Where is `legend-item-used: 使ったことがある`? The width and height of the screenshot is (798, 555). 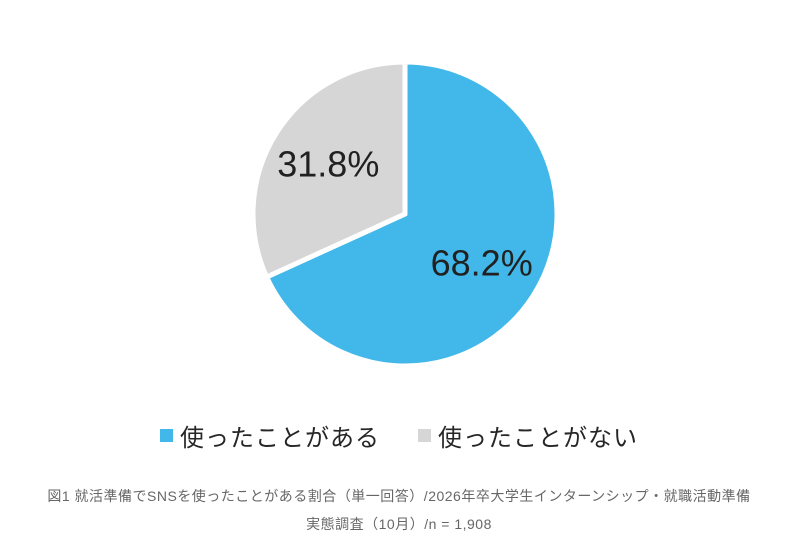
legend-item-used: 使ったことがある is located at coordinates (270, 435).